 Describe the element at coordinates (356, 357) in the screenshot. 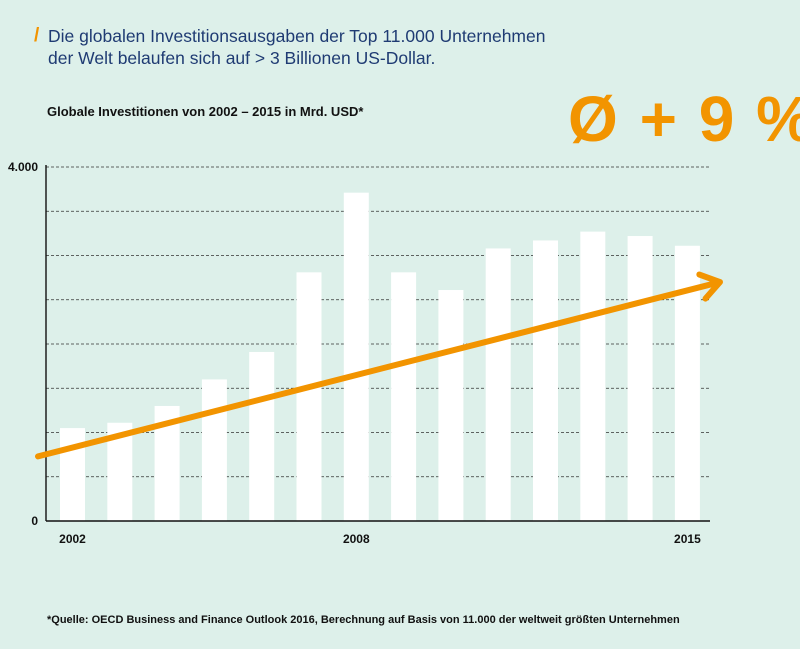

I see `bar-2008` at that location.